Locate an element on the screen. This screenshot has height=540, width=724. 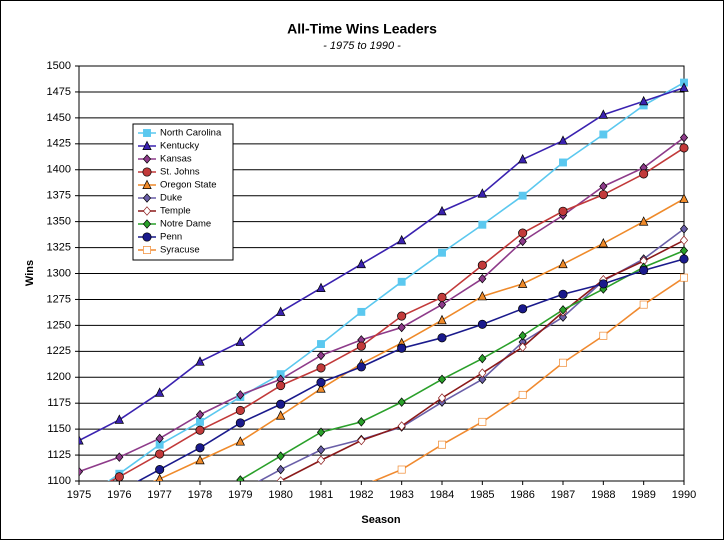
x-tick-label: 1978 is located at coordinates (200, 495).